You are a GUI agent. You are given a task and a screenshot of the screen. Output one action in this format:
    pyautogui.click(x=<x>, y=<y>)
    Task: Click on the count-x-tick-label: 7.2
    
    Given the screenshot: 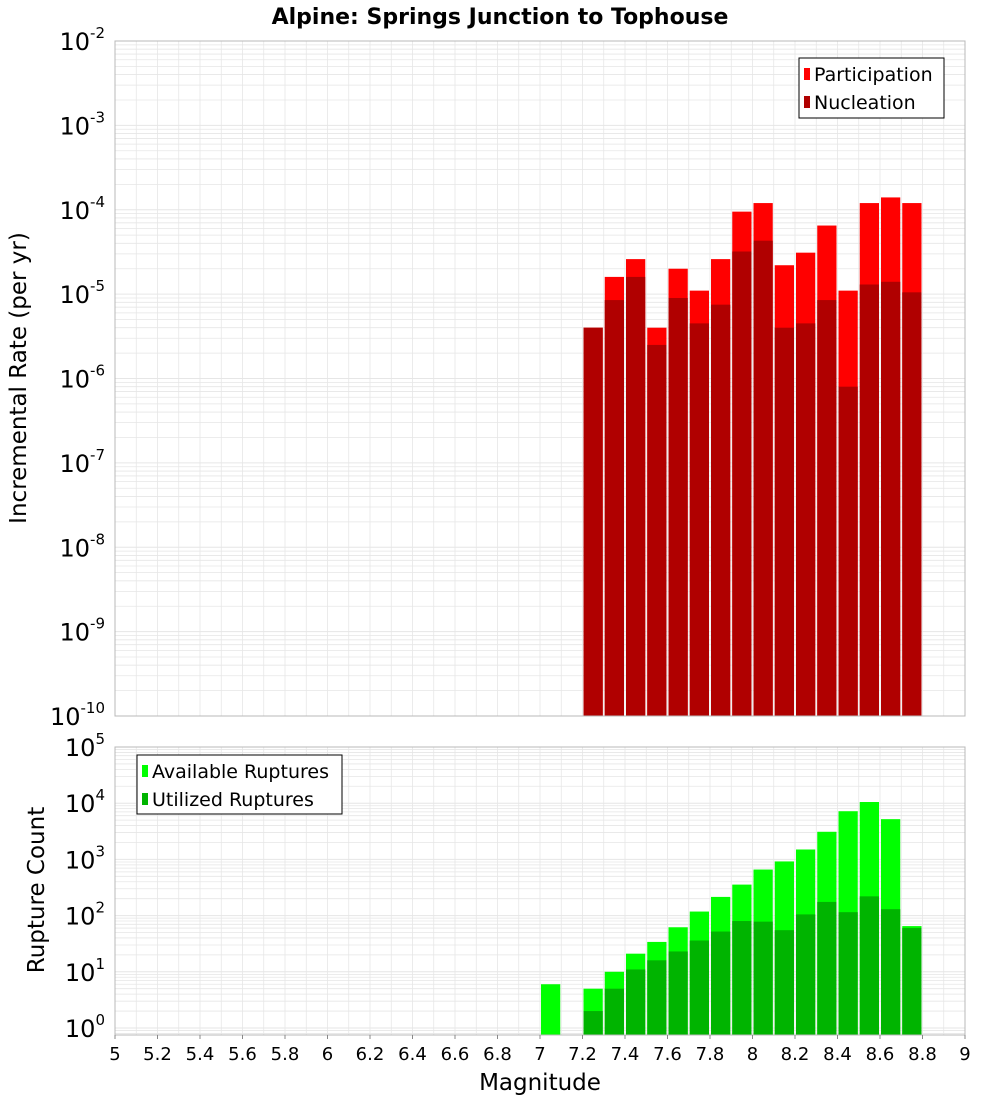 What is the action you would take?
    pyautogui.click(x=582, y=1054)
    